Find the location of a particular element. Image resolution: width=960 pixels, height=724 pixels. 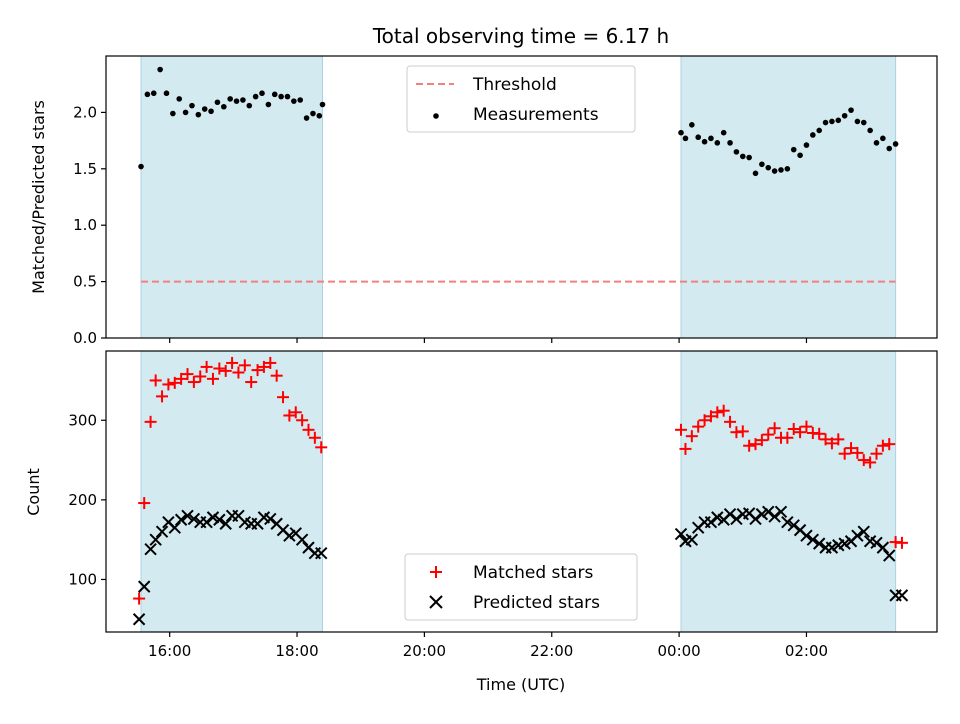

legend-predicted-label: Predicted stars is located at coordinates (536, 603).